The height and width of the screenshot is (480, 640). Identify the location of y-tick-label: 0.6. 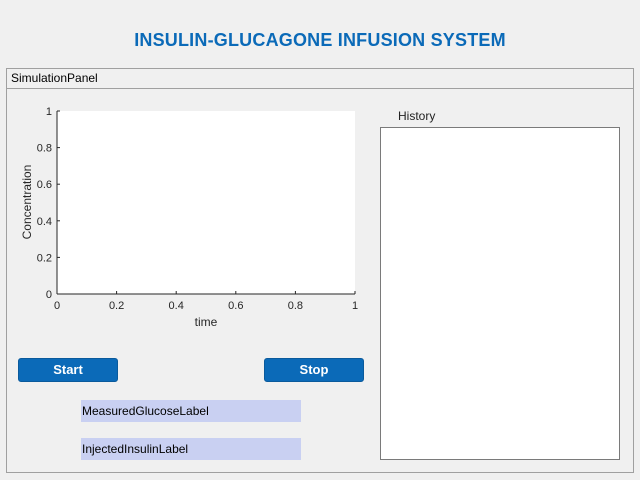
(44, 185).